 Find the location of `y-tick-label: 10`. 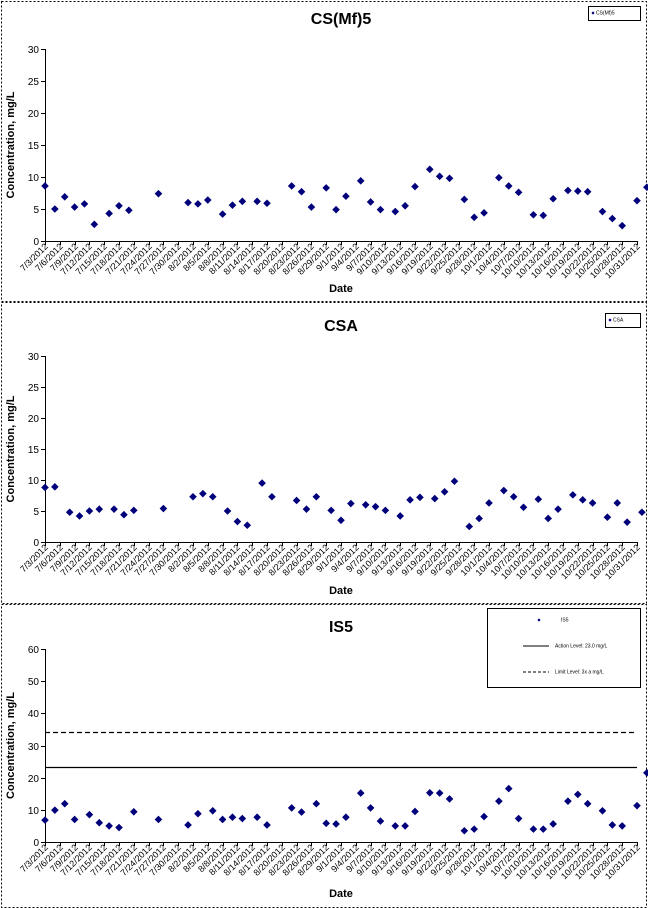

y-tick-label: 10 is located at coordinates (34, 481).